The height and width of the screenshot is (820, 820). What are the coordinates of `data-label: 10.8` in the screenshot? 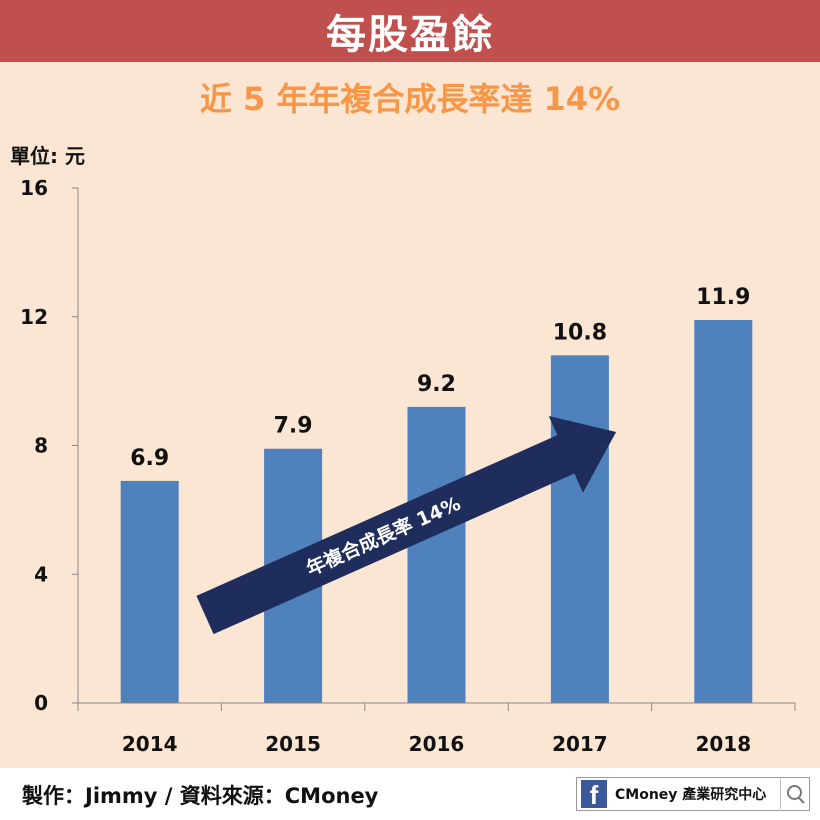 It's located at (580, 332).